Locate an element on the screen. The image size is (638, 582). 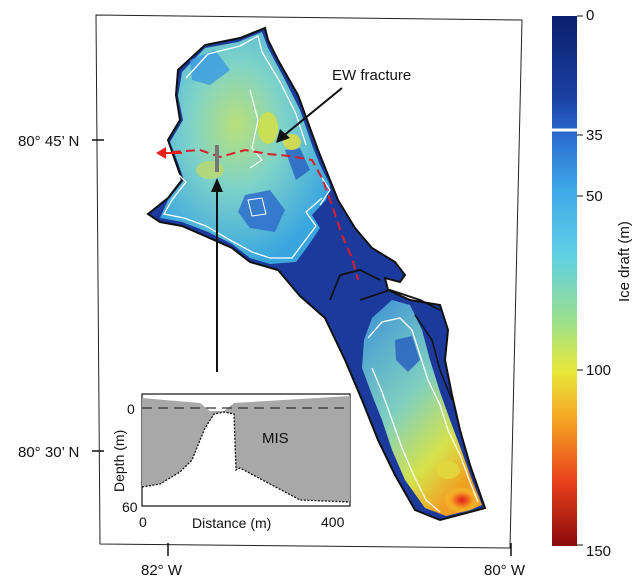
profile-inset: MIS 0 60 0 400 Distance (m) Depth (m) is located at coordinates (231, 462).